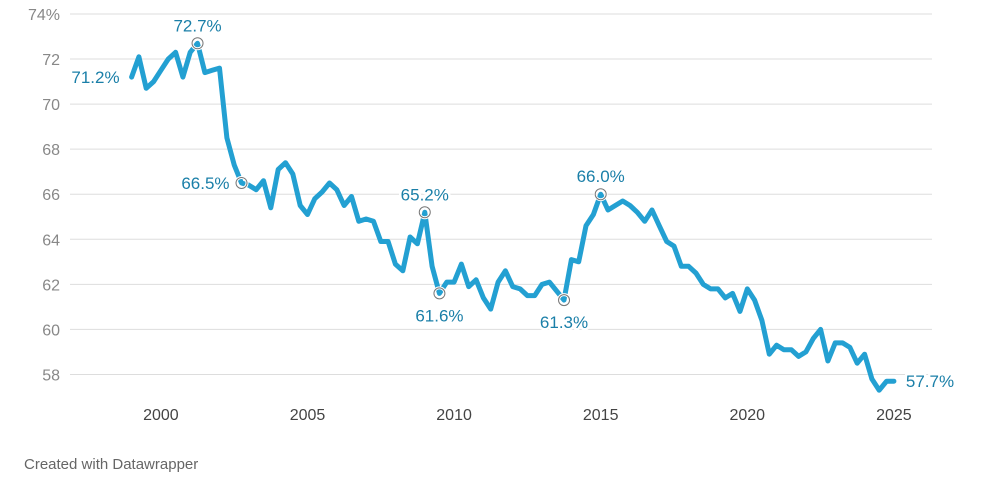  Describe the element at coordinates (51, 195) in the screenshot. I see `y-tick-label: 66` at that location.